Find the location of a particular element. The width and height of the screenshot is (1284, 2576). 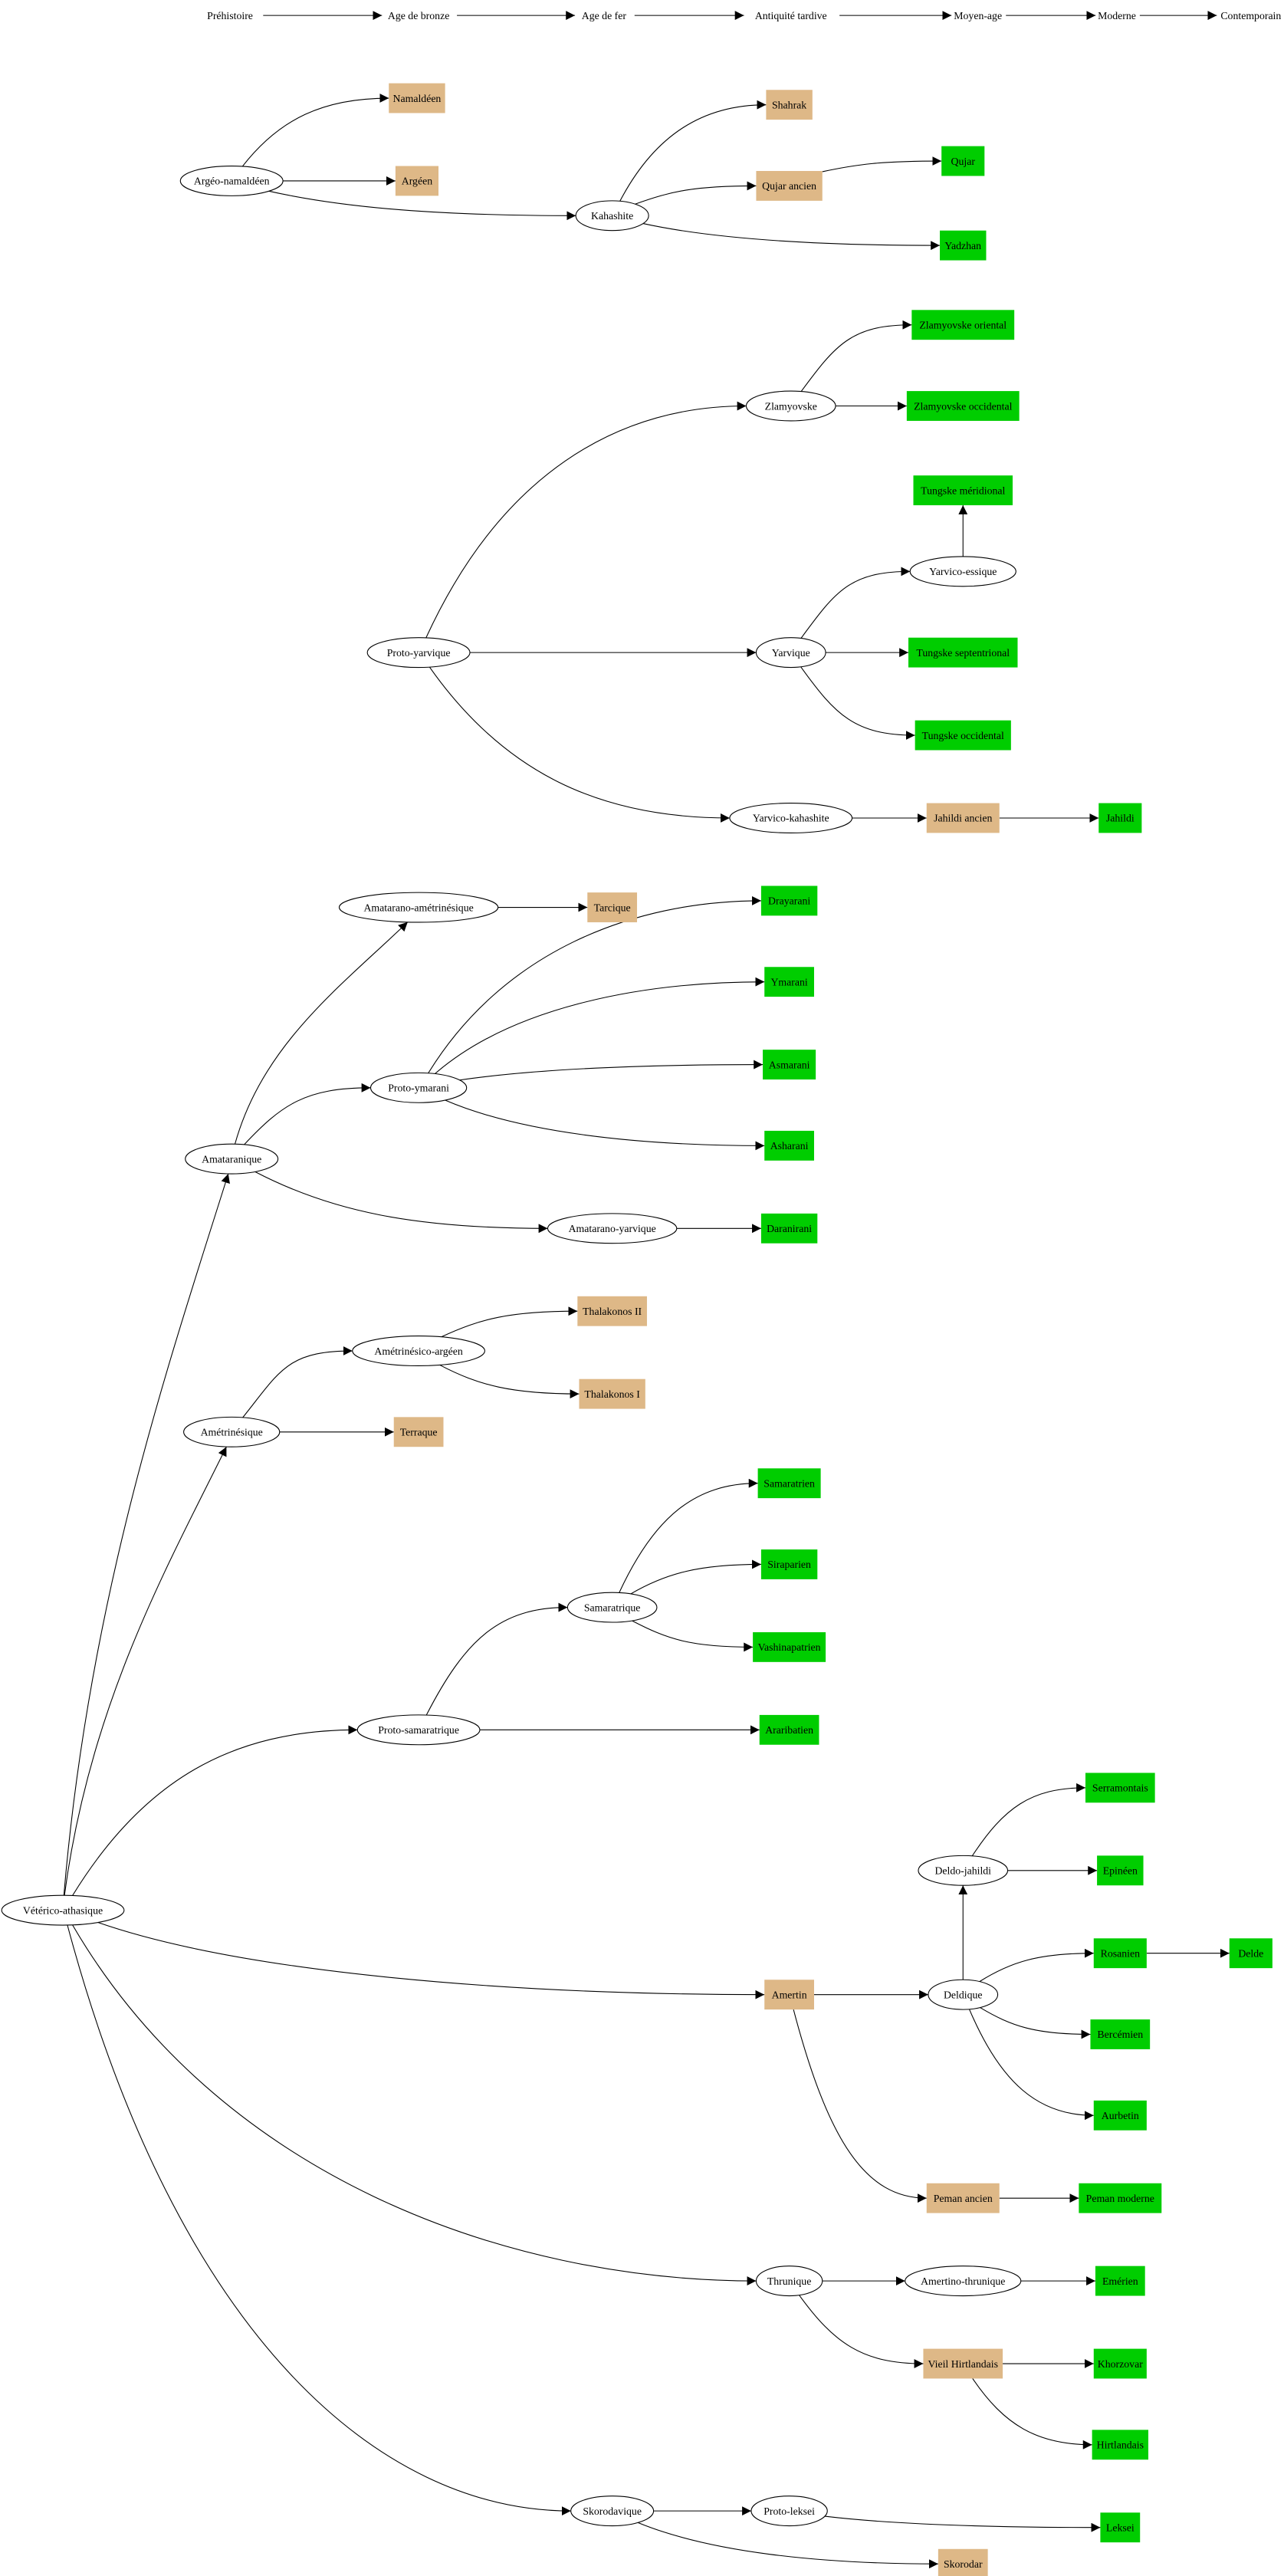

edge-proto_ymarani-to-ymarani is located at coordinates (600, 1026).